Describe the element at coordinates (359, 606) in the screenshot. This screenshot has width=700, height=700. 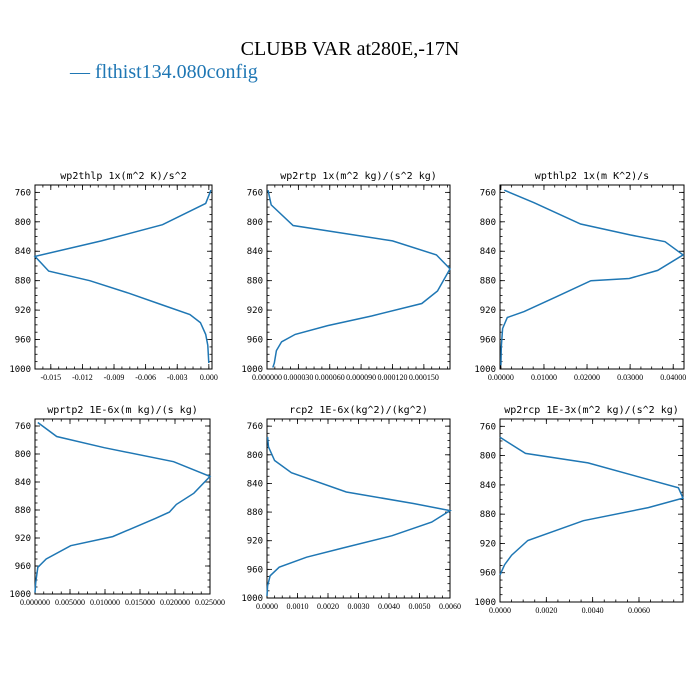
I see `x-tick-label: 0.0030` at that location.